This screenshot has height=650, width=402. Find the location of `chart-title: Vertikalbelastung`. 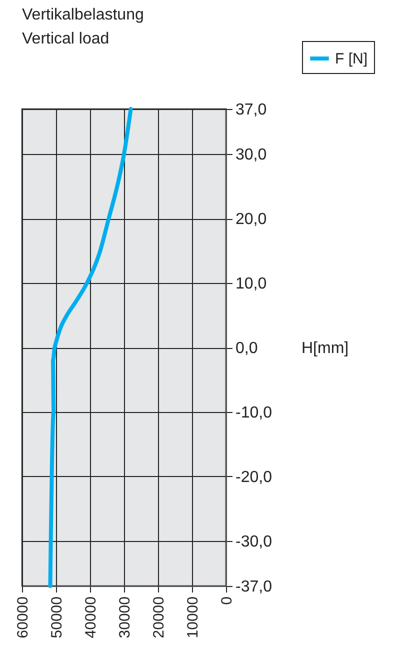

chart-title: Vertikalbelastung is located at coordinates (83, 15).